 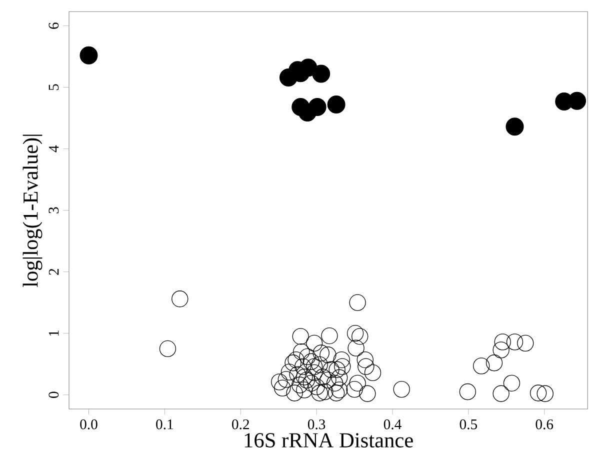 I want to click on x-tick-label: 0.2, so click(x=240, y=424).